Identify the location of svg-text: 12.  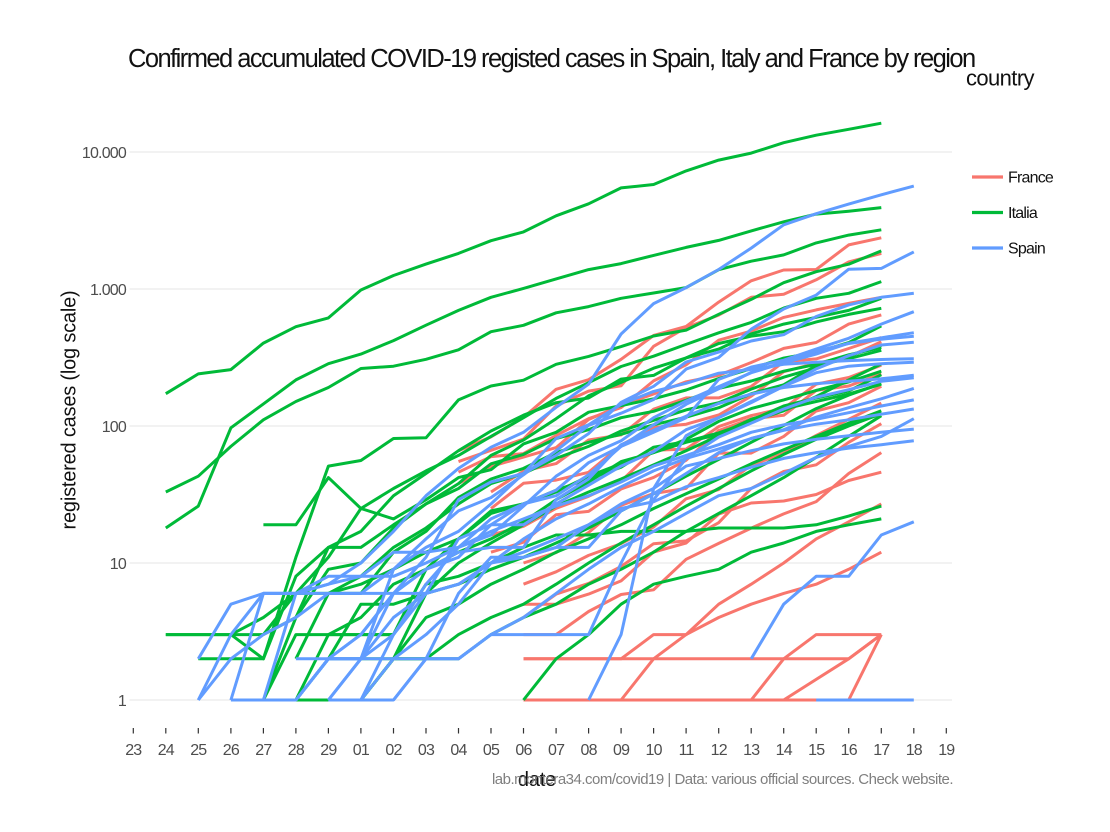
(719, 750).